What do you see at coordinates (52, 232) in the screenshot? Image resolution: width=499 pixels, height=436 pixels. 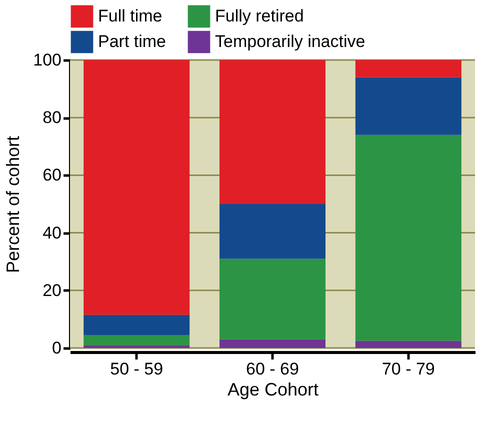 I see `y-tick-label: 40` at bounding box center [52, 232].